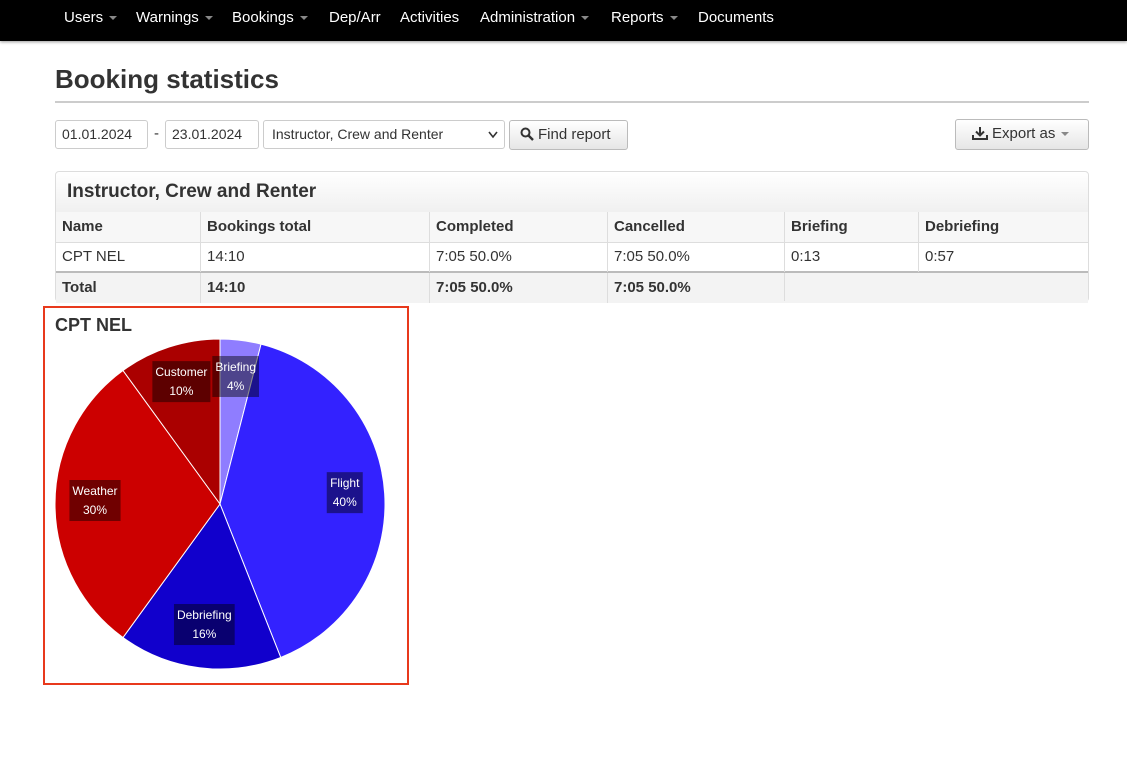 The width and height of the screenshot is (1127, 761). I want to click on nav-label: Administration, so click(528, 17).